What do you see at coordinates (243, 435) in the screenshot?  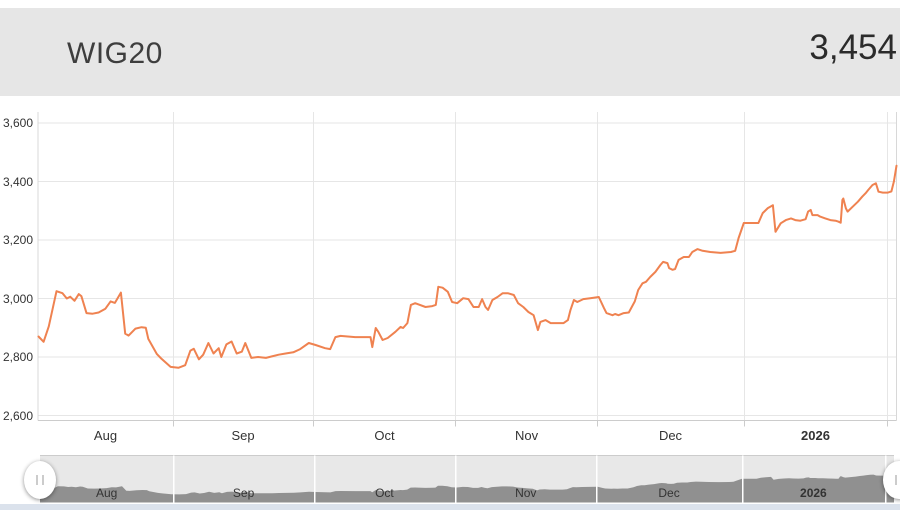 I see `x-axis-label: Sep` at bounding box center [243, 435].